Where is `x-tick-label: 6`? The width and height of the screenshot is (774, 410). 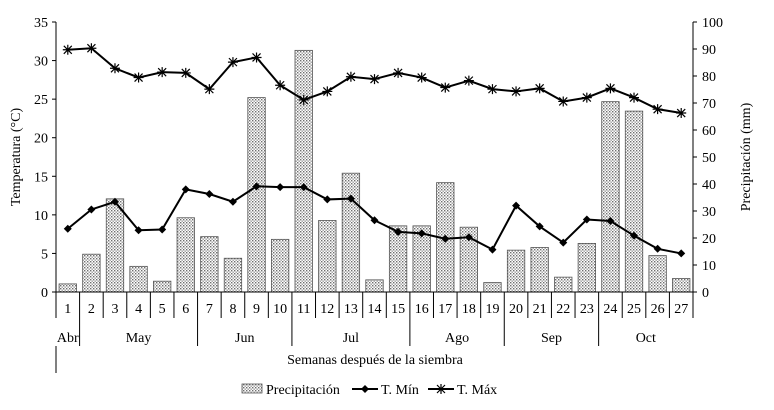
x-tick-label: 6 is located at coordinates (185, 309).